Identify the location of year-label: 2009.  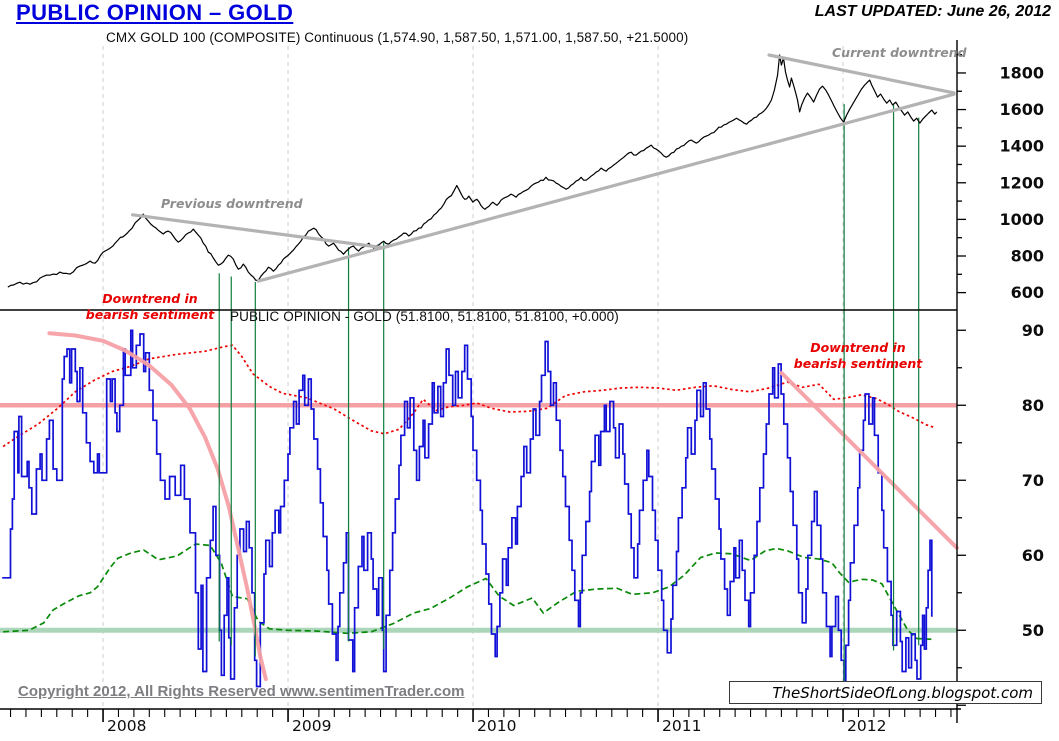
(311, 726).